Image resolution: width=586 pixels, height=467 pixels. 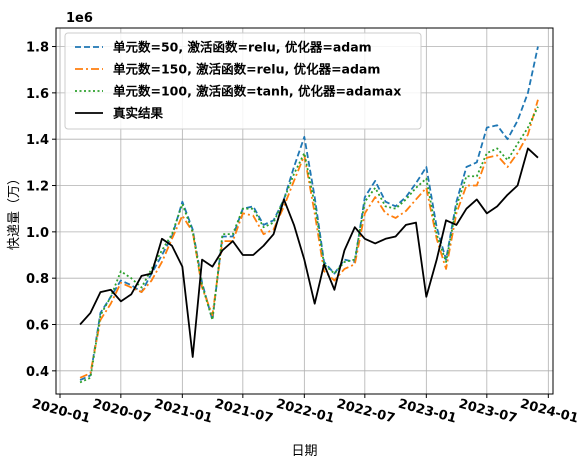 What do you see at coordinates (242, 47) in the screenshot?
I see `legend-label-0: 单元数=50, 激活函数=relu, 优化器=adam` at bounding box center [242, 47].